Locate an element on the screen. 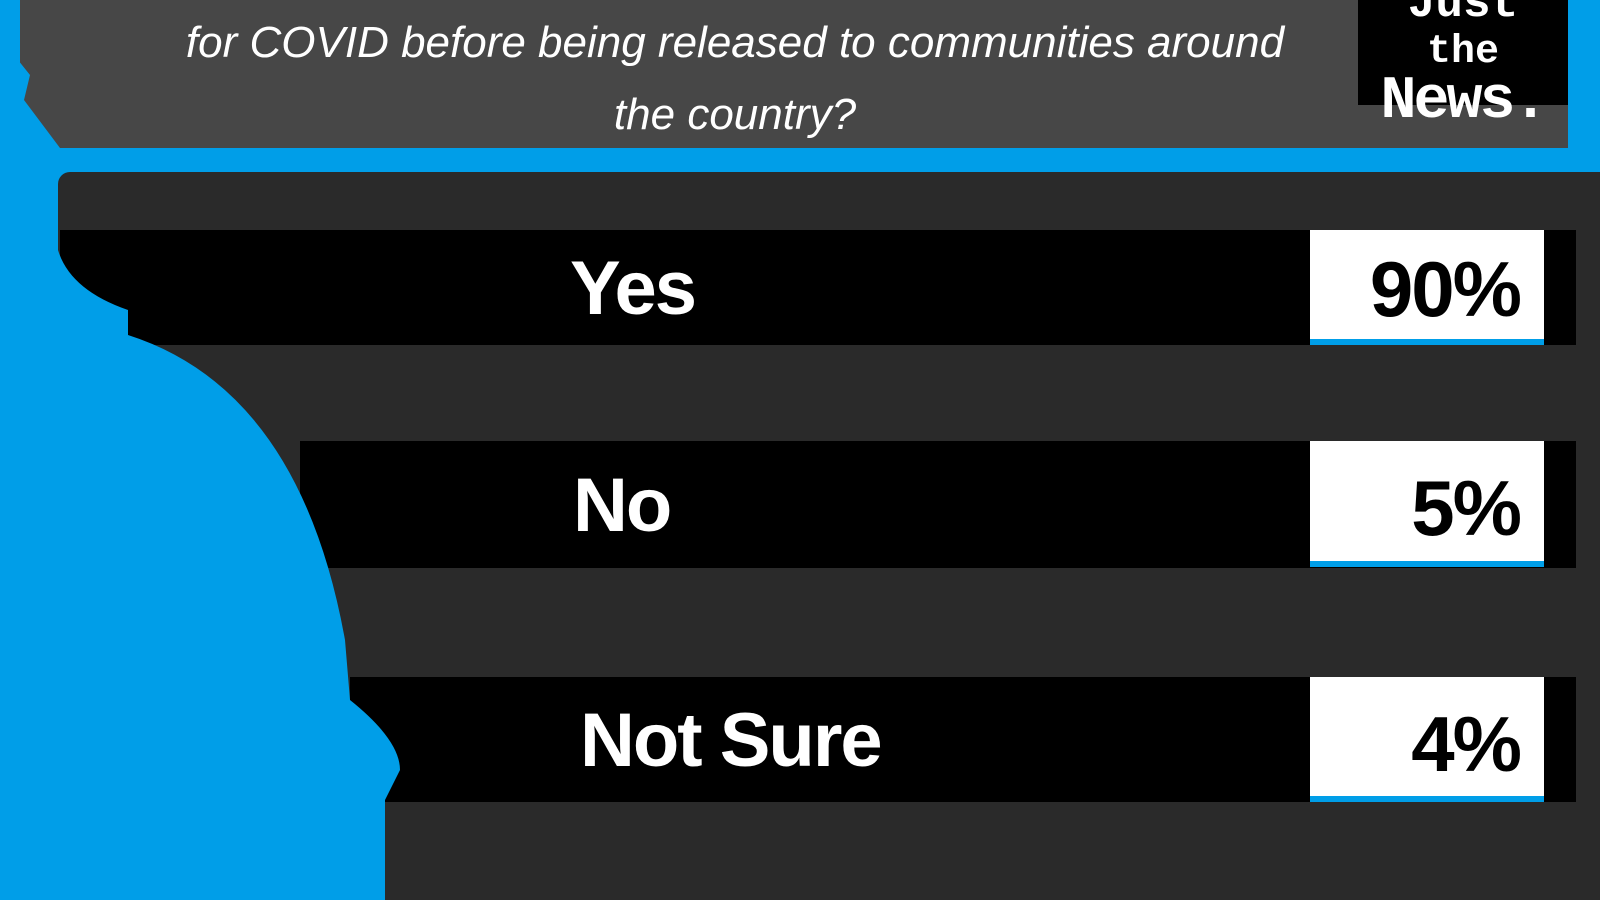  label-yes: Yes is located at coordinates (633, 288).